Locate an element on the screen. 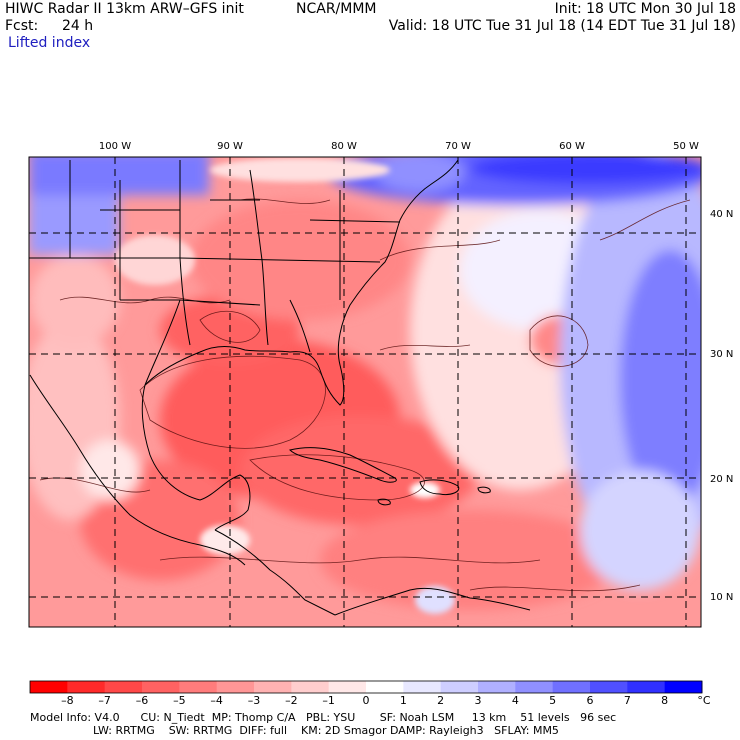 The image size is (740, 740). scale-tick-label: 2 is located at coordinates (441, 700).